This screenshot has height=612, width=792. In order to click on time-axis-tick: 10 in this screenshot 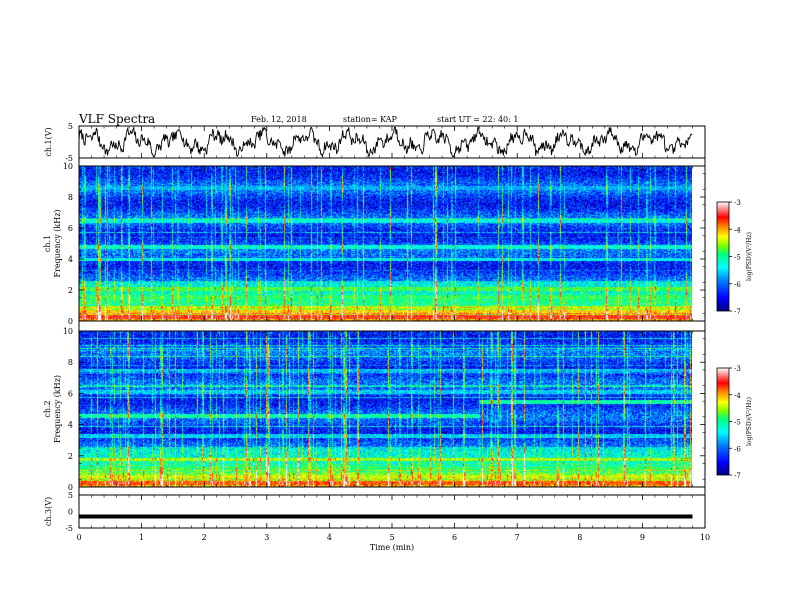, I will do `click(705, 537)`.